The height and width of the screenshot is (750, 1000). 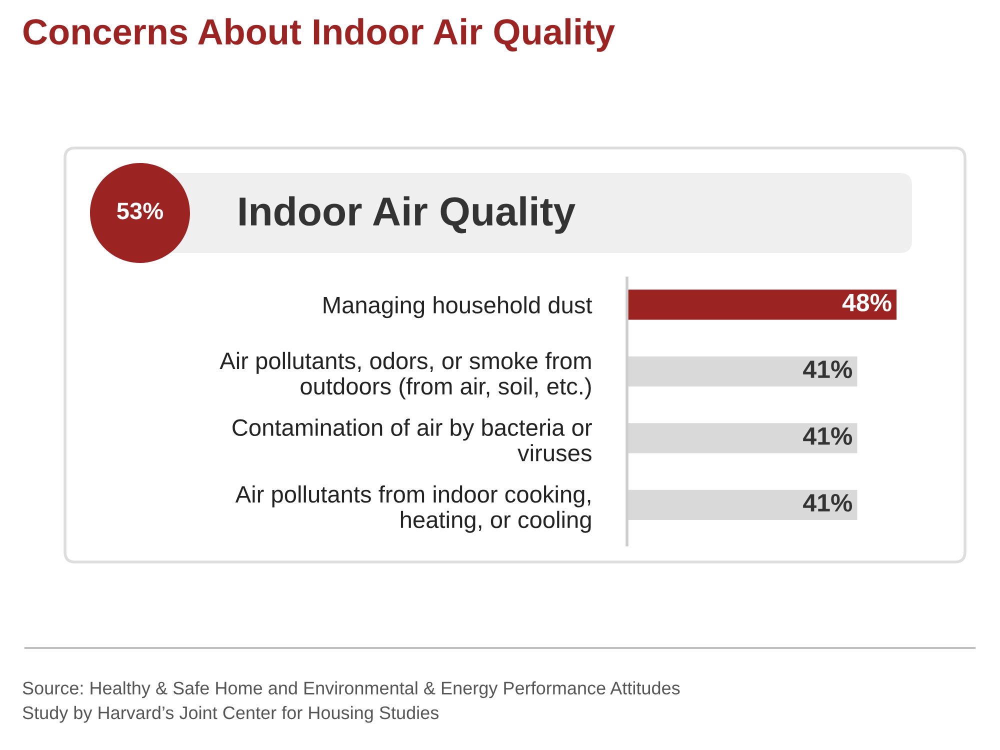 I want to click on chart-subtitle: Indoor Air Quality, so click(x=408, y=215).